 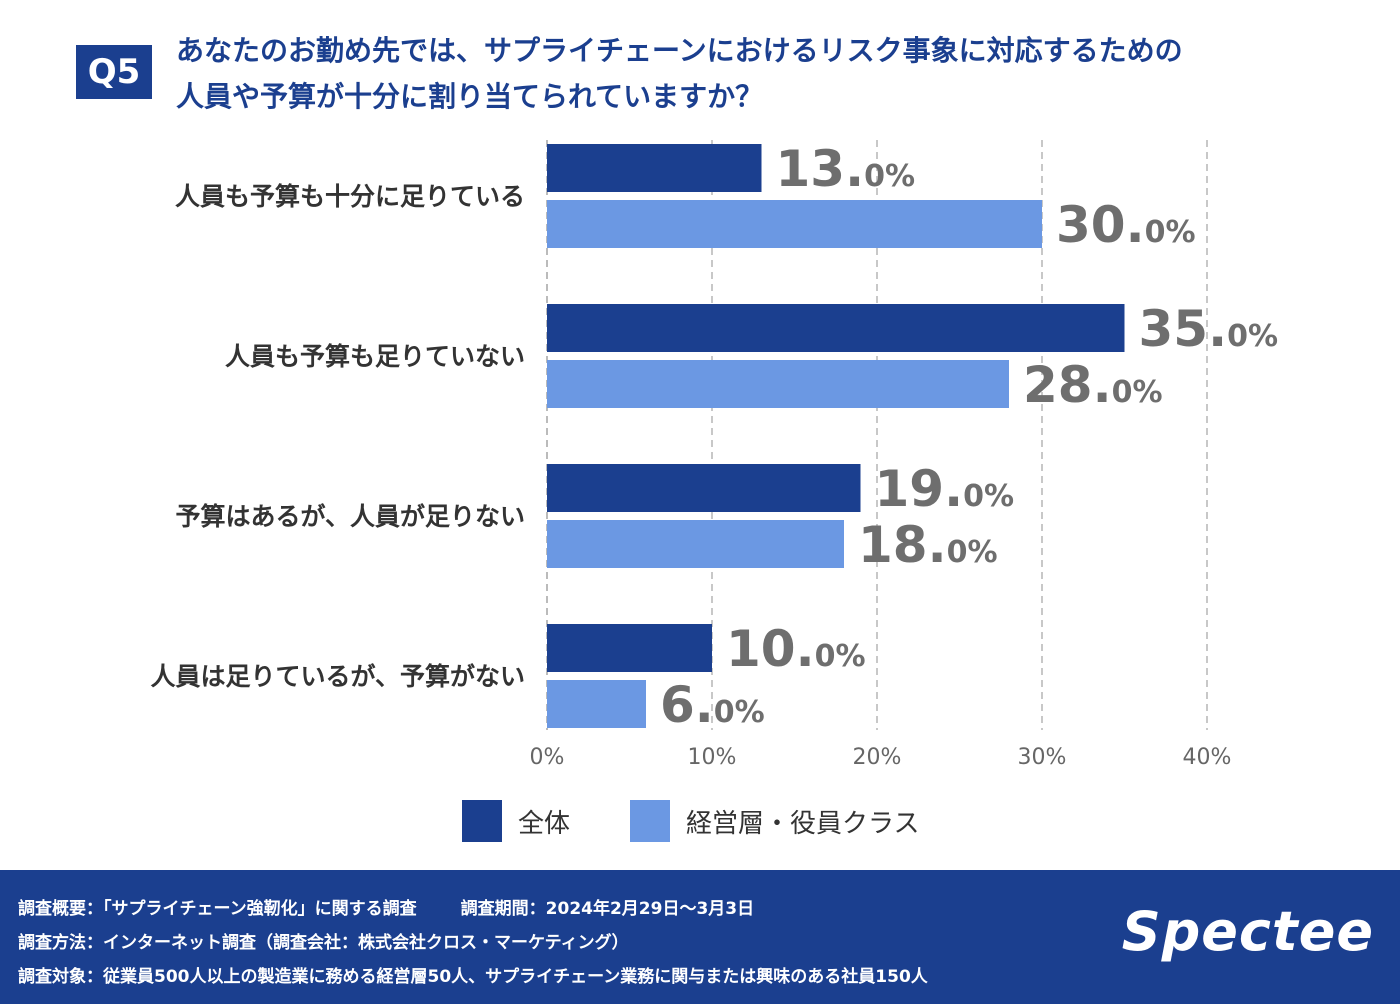 What do you see at coordinates (712, 757) in the screenshot?
I see `x-tick-label: 10%` at bounding box center [712, 757].